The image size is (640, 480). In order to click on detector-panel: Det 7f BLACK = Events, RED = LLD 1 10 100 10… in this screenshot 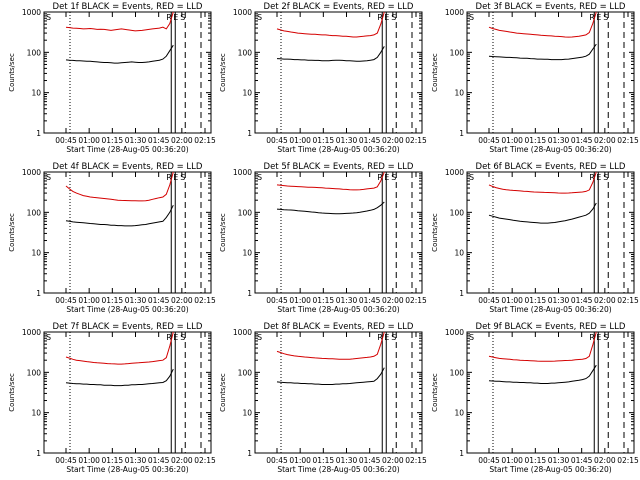, I will do `click(112, 398)`.